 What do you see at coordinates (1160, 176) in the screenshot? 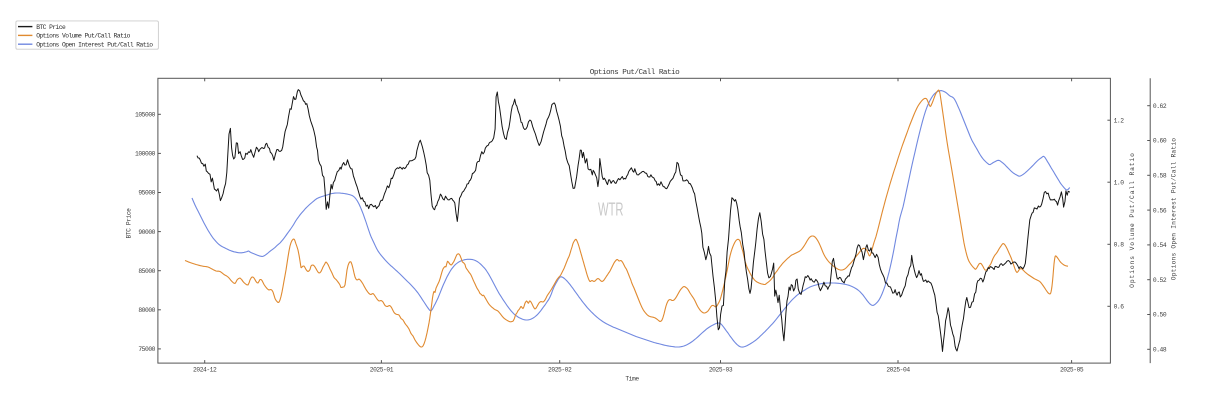
I see `svg-text: 0.58` at bounding box center [1160, 176].